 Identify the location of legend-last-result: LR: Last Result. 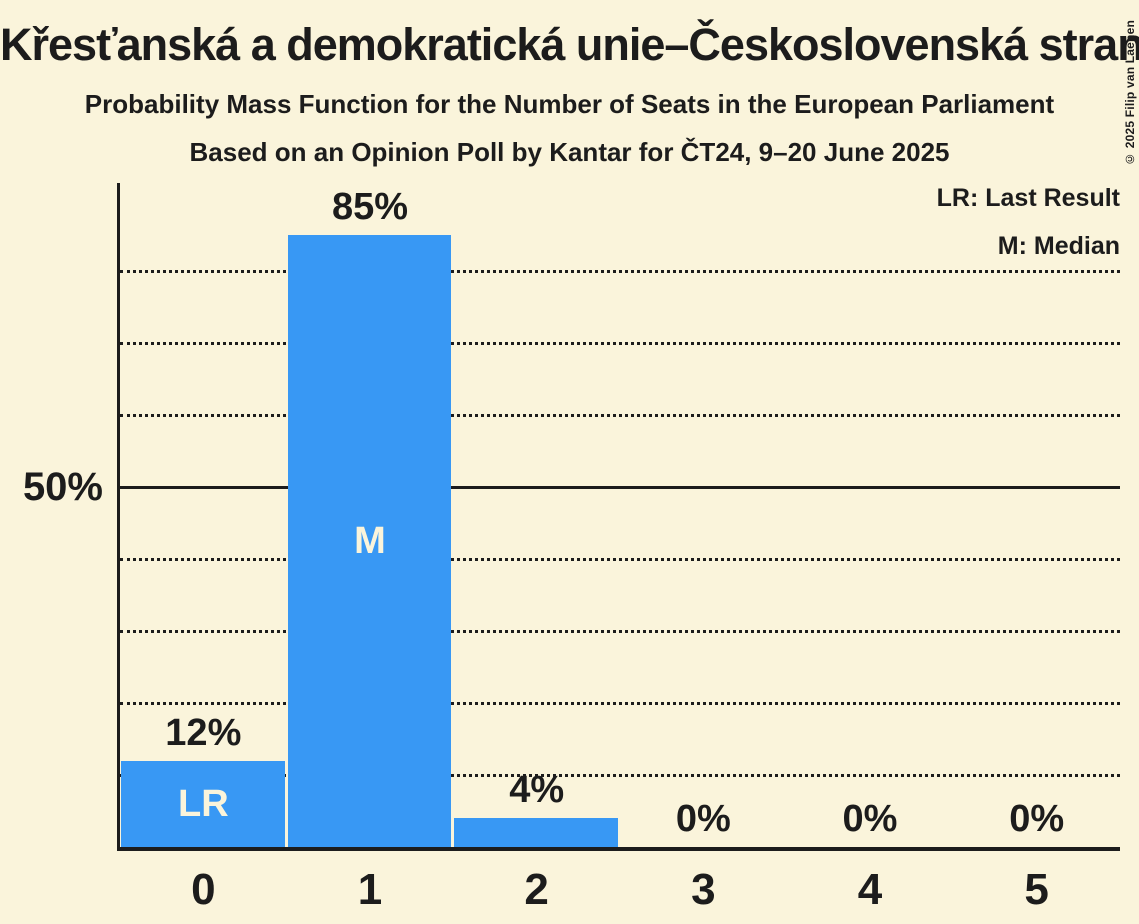
(1028, 198).